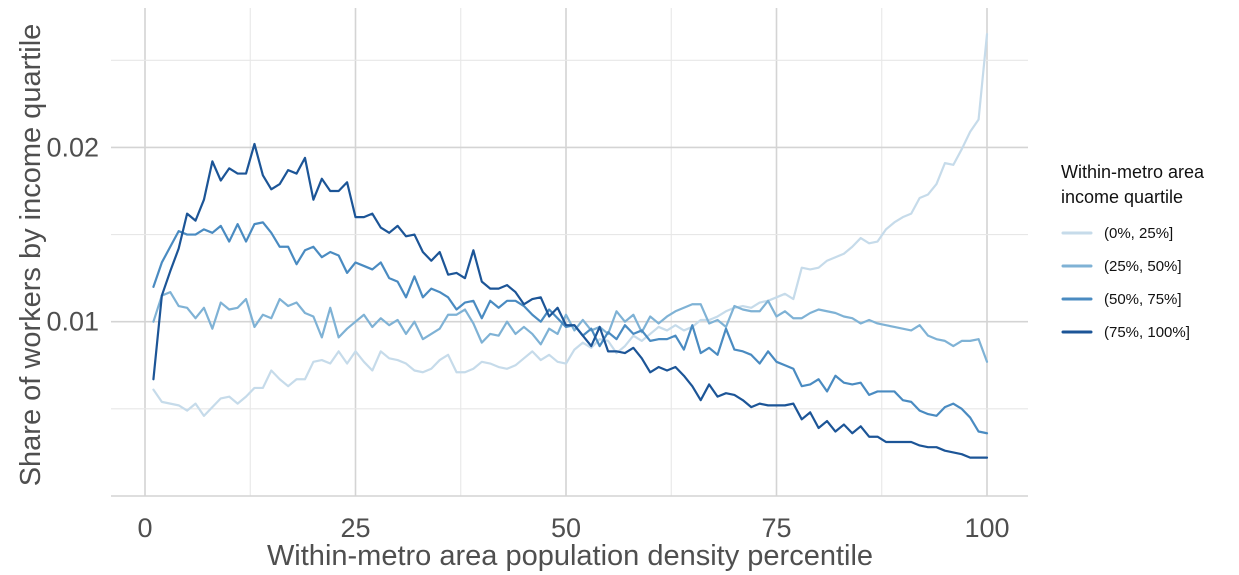  I want to click on x-tick-label: 75, so click(776, 528).